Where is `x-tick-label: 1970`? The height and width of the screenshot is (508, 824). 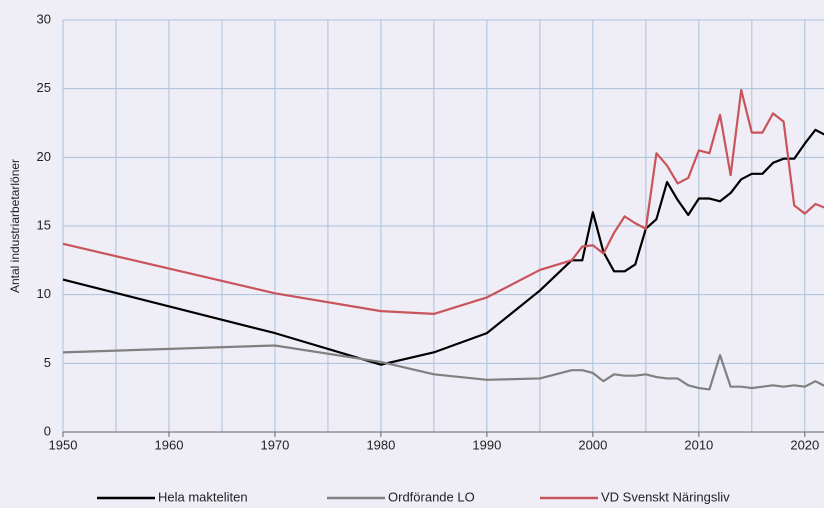
x-tick-label: 1970 is located at coordinates (274, 444).